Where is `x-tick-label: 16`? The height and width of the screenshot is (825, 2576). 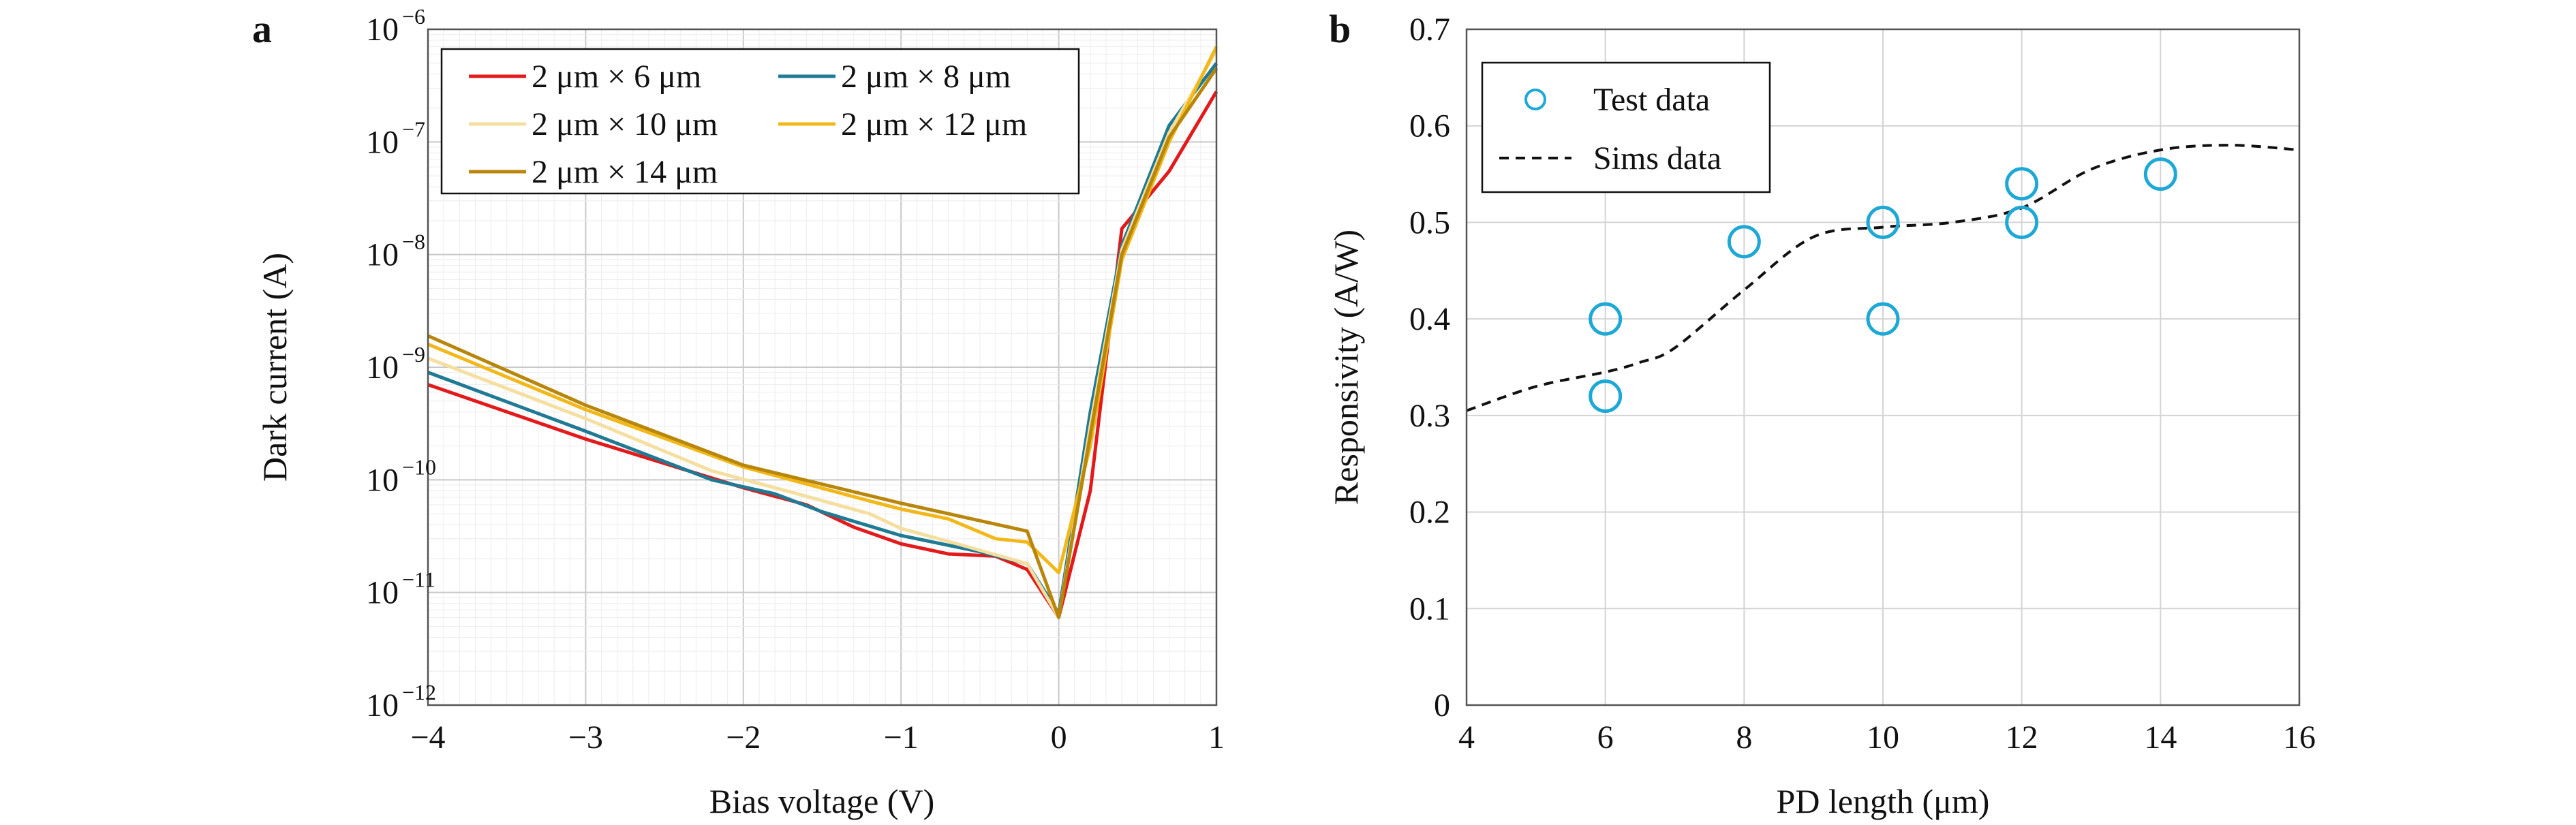 x-tick-label: 16 is located at coordinates (2299, 737).